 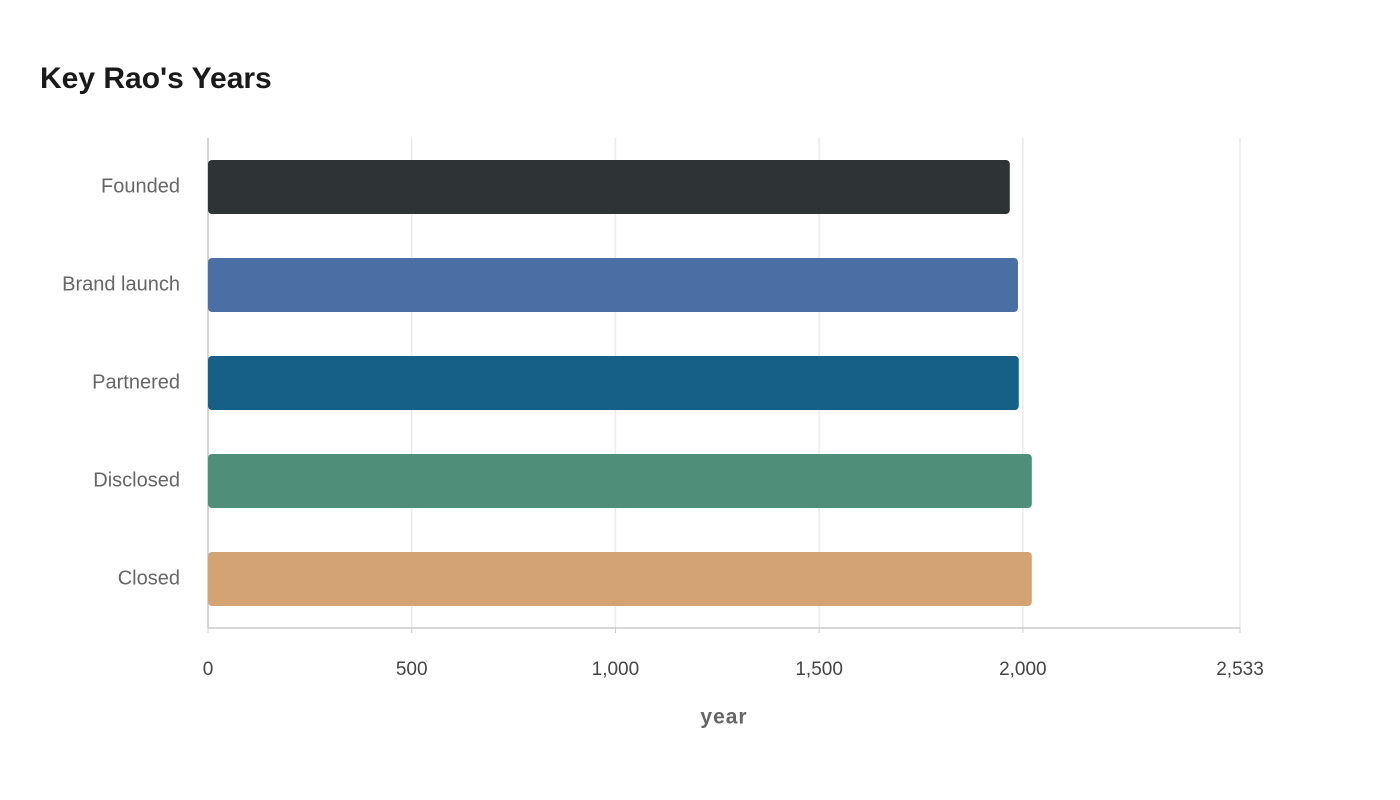 What do you see at coordinates (149, 578) in the screenshot?
I see `y-tick-label: Closed` at bounding box center [149, 578].